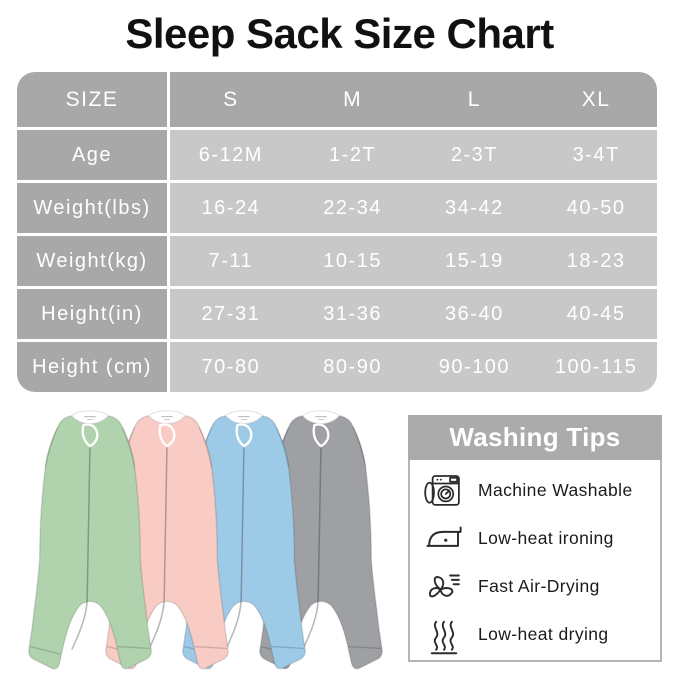  Describe the element at coordinates (339, 33) in the screenshot. I see `page-title: Sleep Sack Size Chart` at that location.